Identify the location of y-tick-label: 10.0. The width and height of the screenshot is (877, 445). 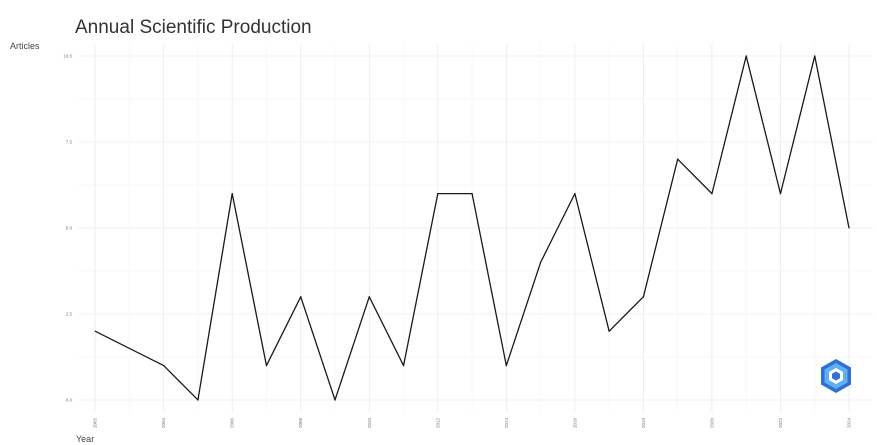
(67, 56).